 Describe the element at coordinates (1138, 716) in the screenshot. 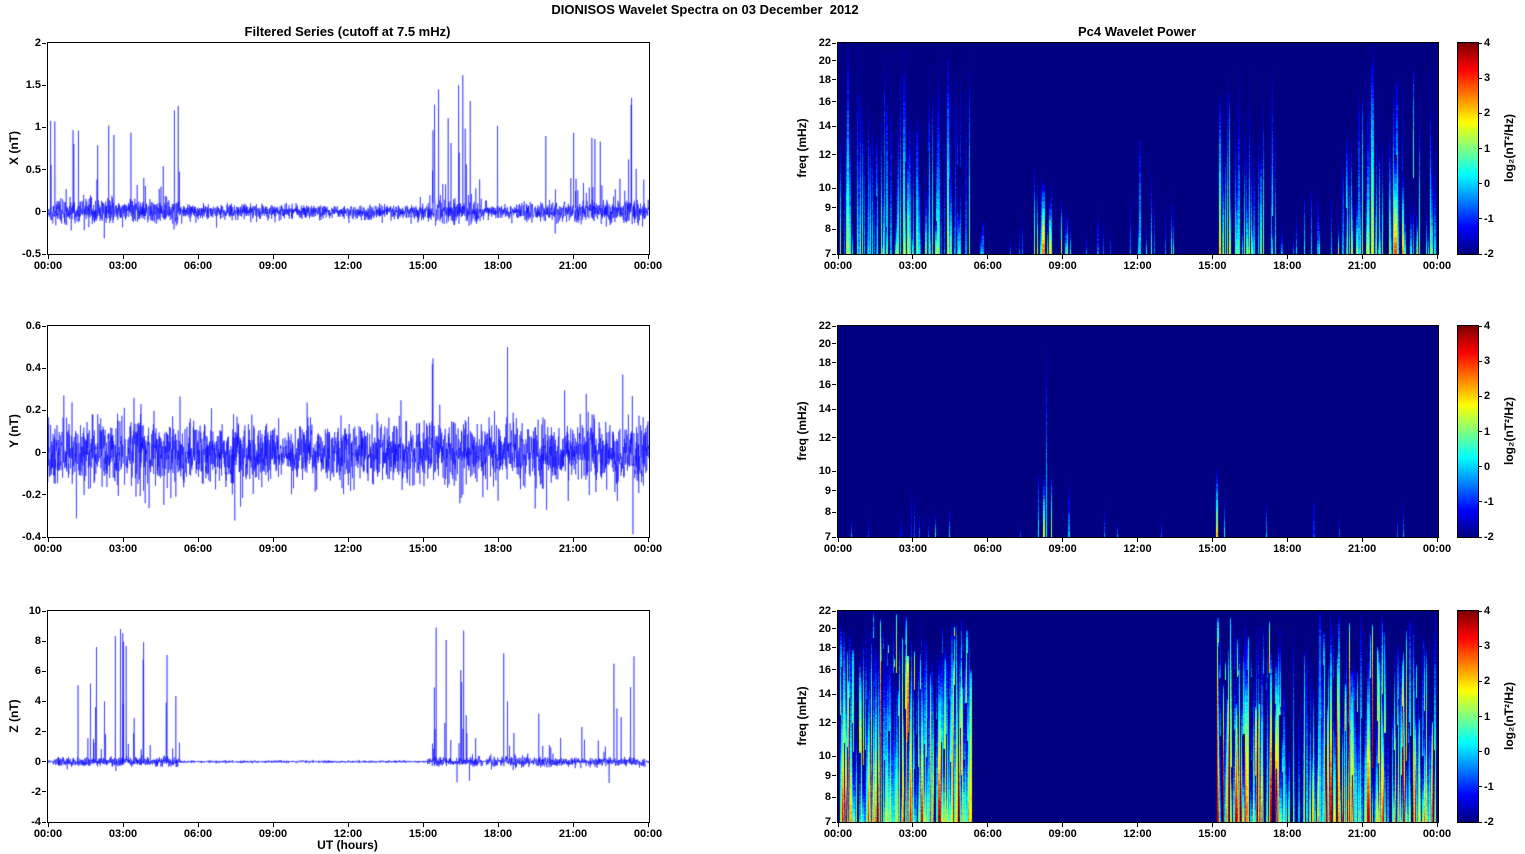

I see `z-wavelet-canvas` at that location.